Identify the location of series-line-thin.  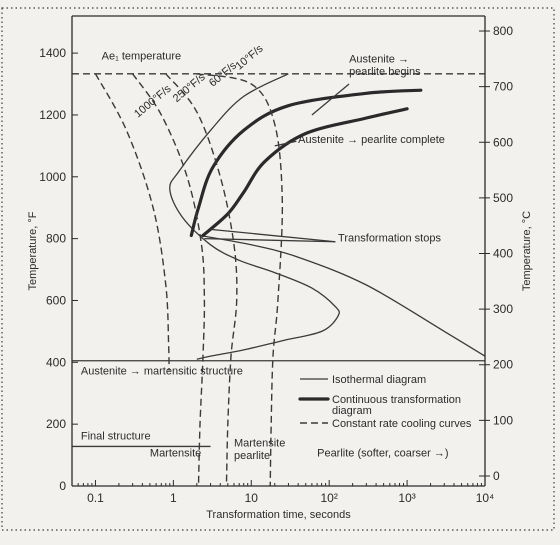
(342, 295).